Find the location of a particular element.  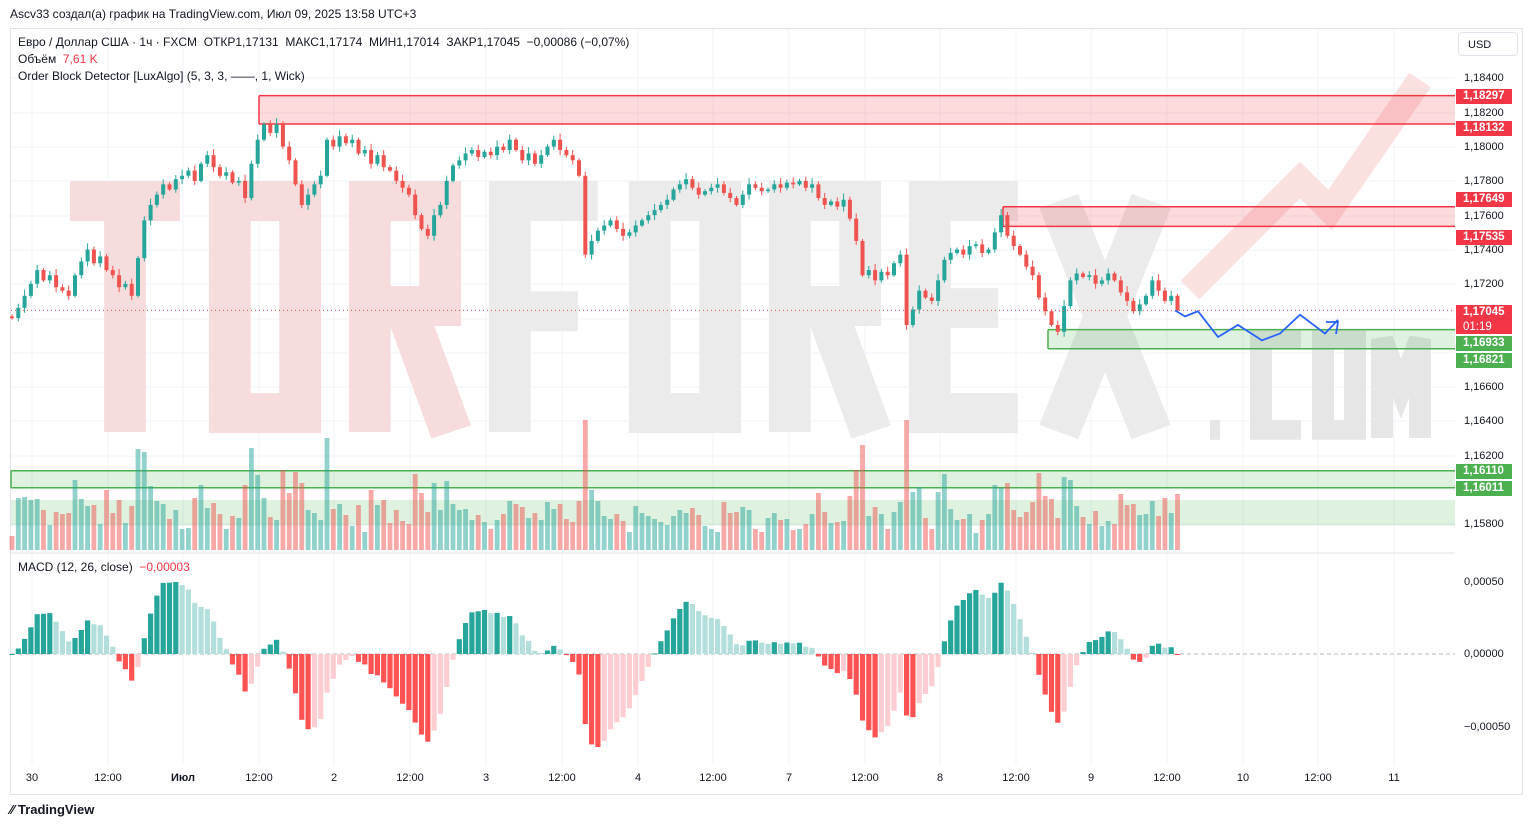

tradingview-logo: ⁄⁄ TradingView is located at coordinates (52, 809).